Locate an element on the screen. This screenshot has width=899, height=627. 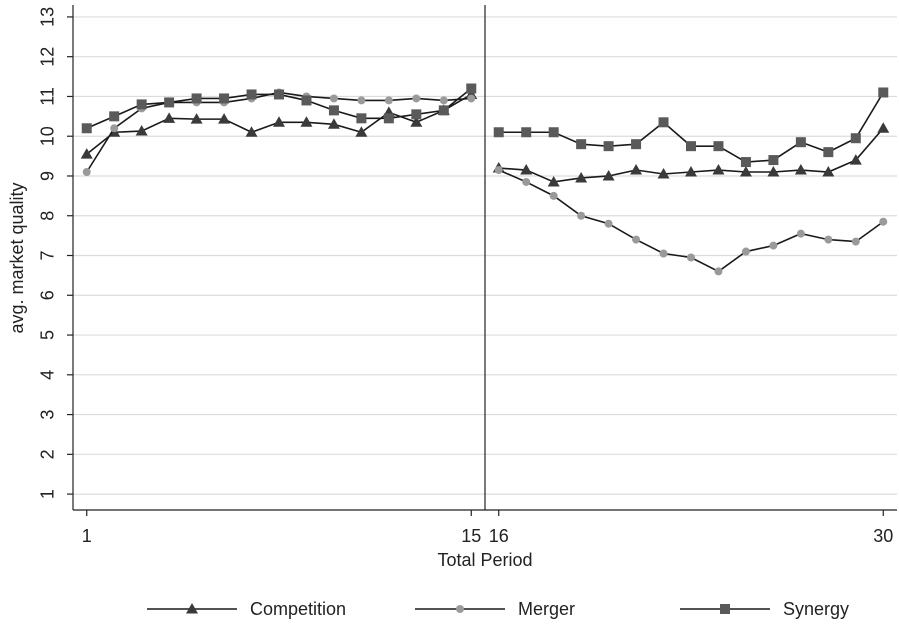
y-tick-label: 10 is located at coordinates (48, 136).